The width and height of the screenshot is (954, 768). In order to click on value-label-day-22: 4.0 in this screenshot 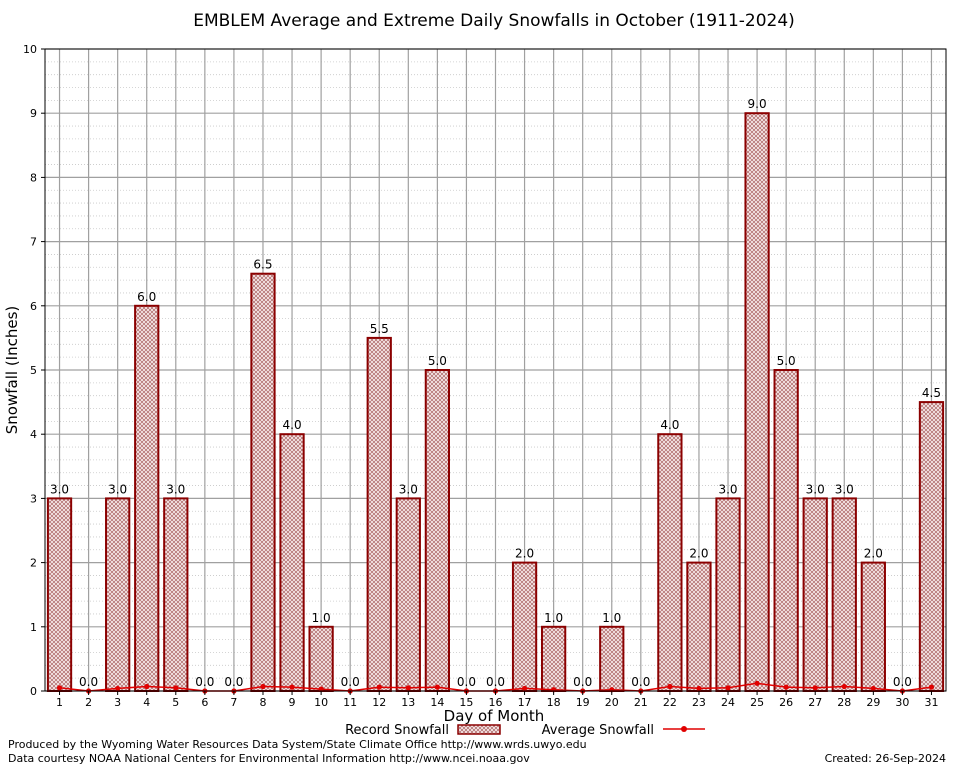, I will do `click(669, 425)`.